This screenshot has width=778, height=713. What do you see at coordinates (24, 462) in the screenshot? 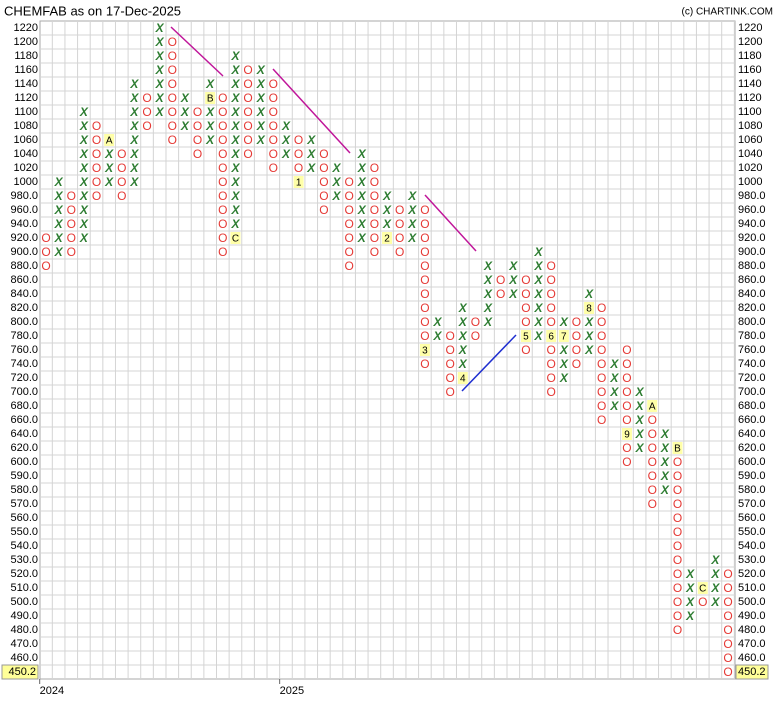
I see `y-tick-label: 600.0` at bounding box center [24, 462].